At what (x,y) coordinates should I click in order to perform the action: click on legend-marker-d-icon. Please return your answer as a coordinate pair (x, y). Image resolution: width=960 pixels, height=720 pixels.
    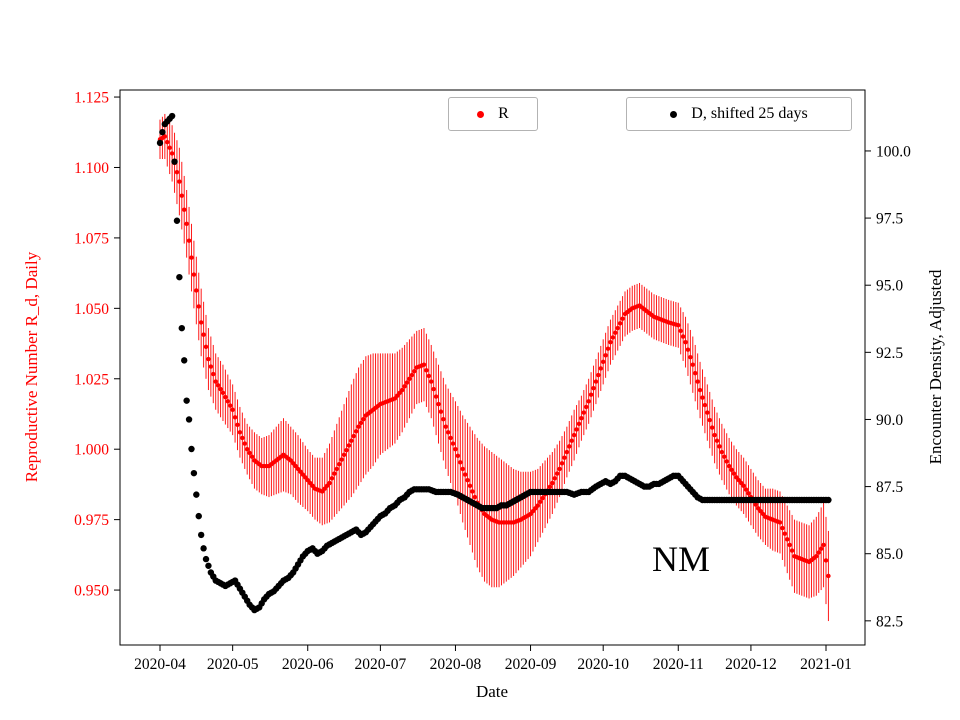
    Looking at the image, I should click on (674, 114).